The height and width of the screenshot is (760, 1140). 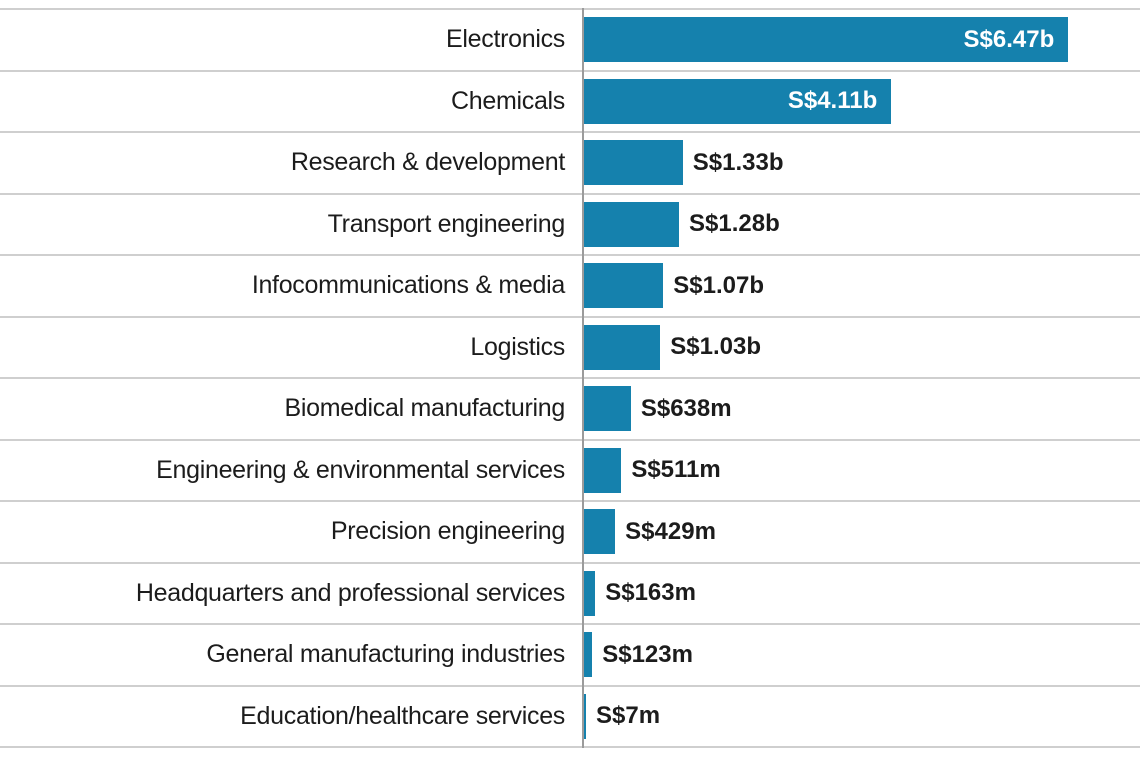 What do you see at coordinates (360, 469) in the screenshot?
I see `category-label: Engineering & environmental services` at bounding box center [360, 469].